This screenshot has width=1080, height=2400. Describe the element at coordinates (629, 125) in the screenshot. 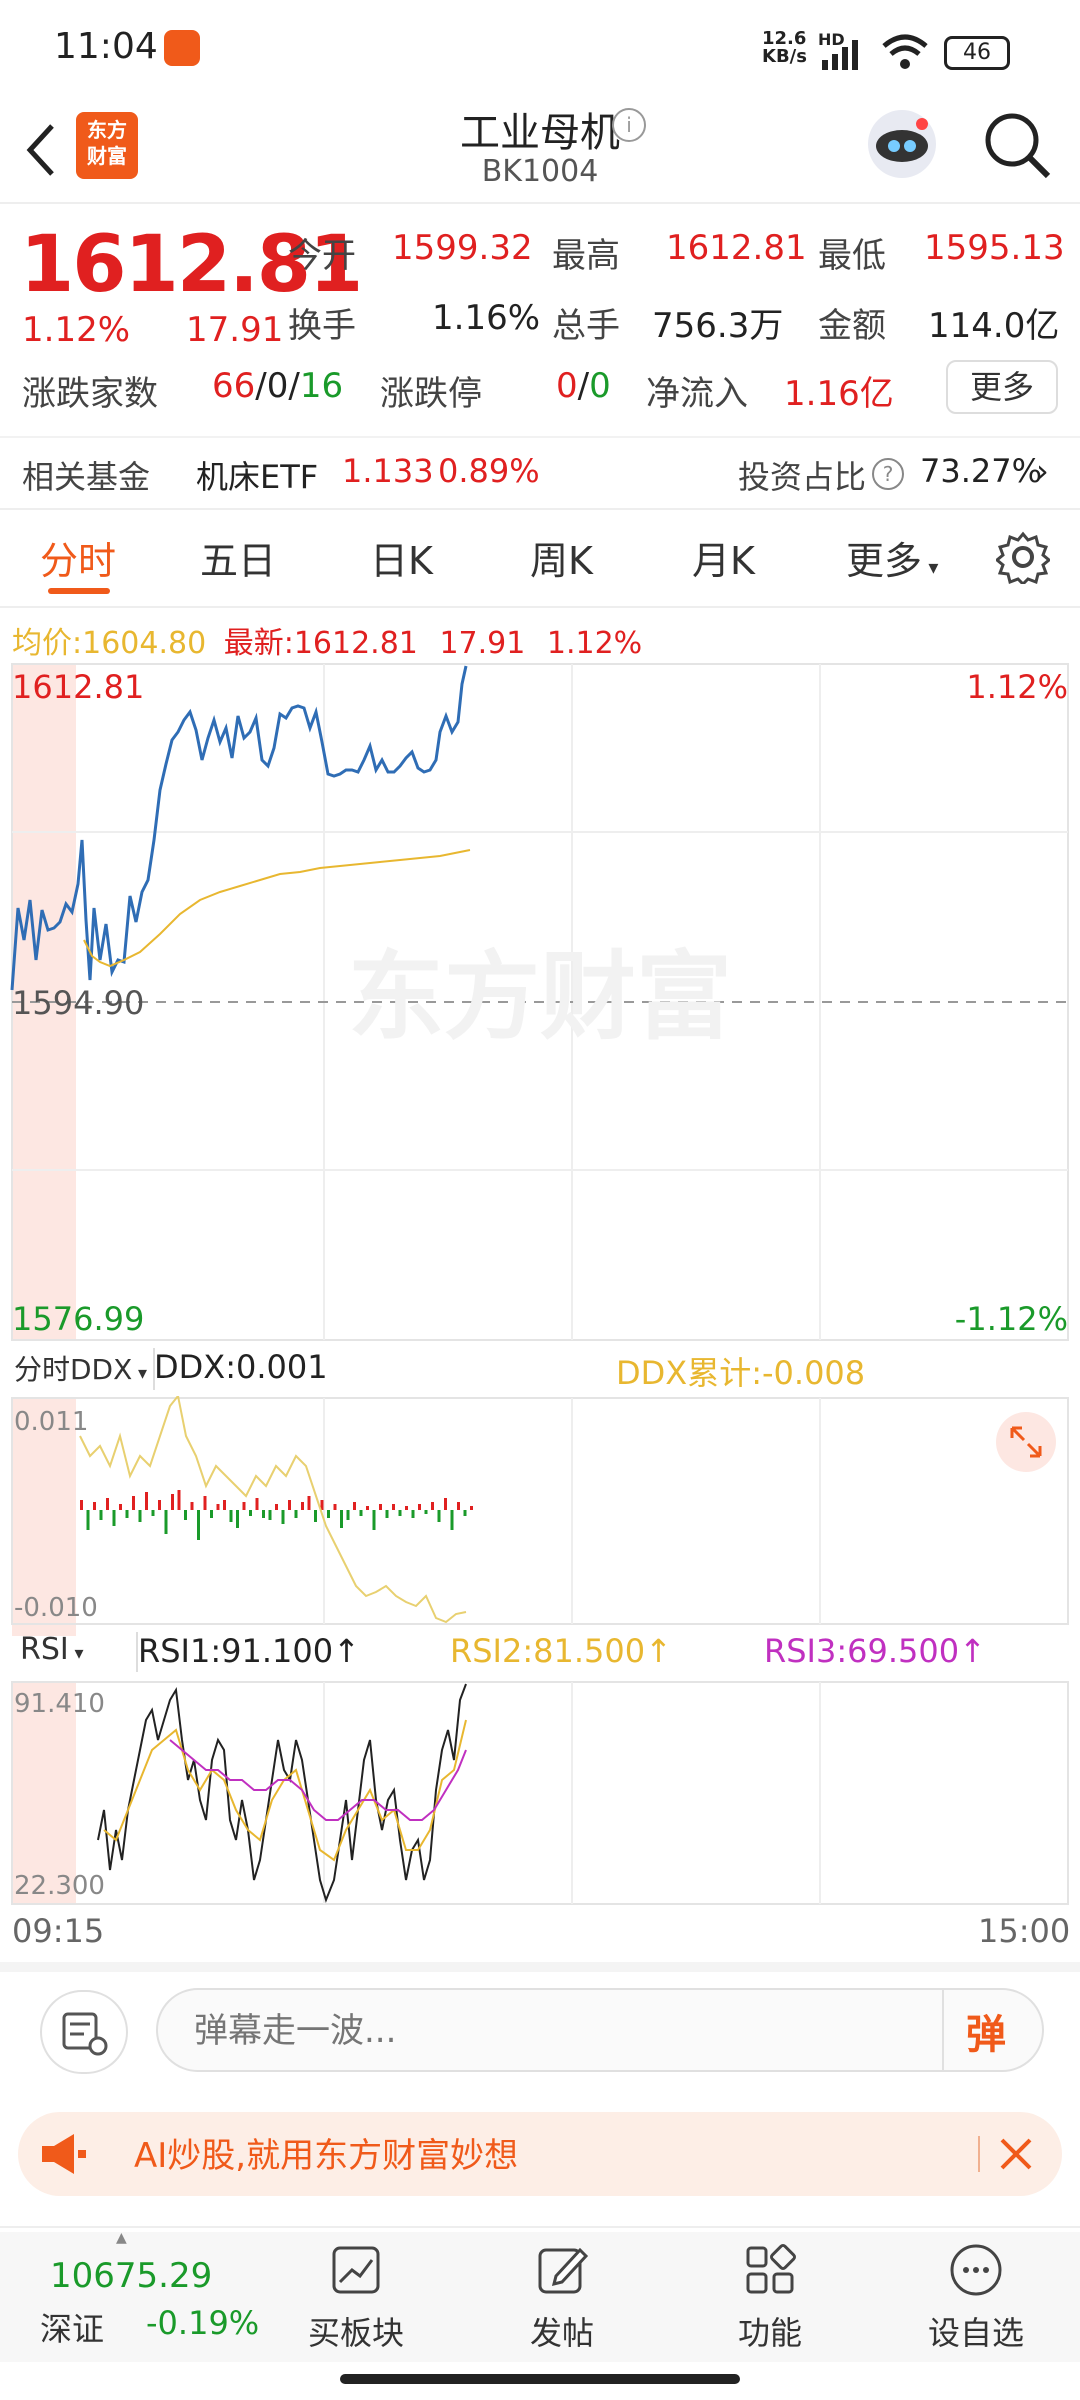

I see `info-icon: i` at that location.